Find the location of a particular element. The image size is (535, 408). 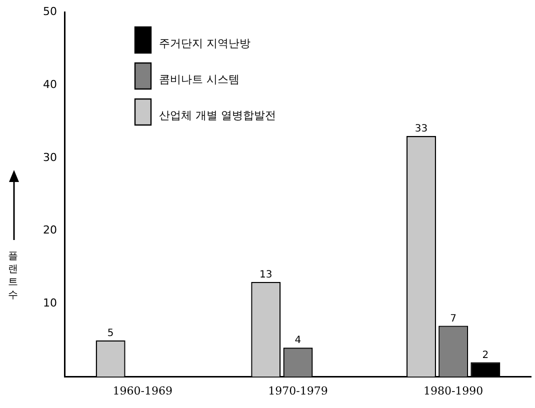

y-tick-label: 40 is located at coordinates (49, 84).